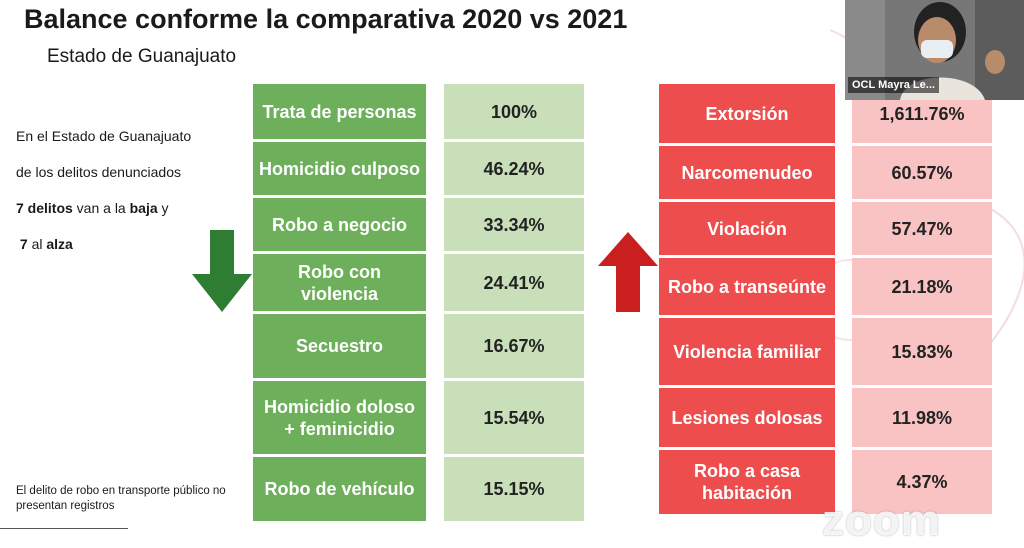 This screenshot has width=1024, height=548. I want to click on decreasing-crime-value-7: 15.15%, so click(514, 489).